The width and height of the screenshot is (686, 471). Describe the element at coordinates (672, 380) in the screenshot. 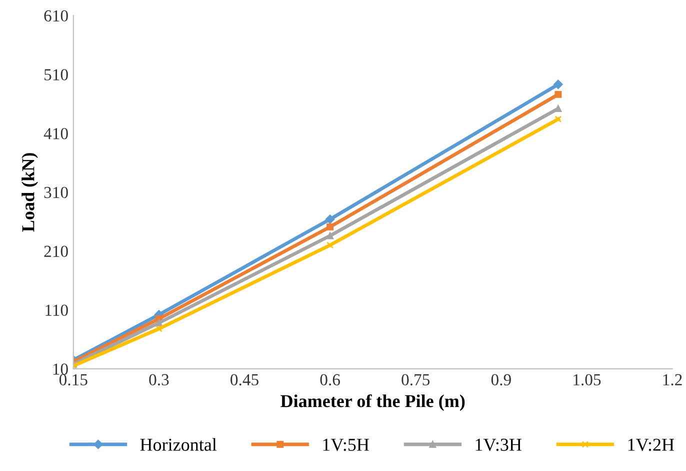

I see `x-tick-label: 1.2` at that location.